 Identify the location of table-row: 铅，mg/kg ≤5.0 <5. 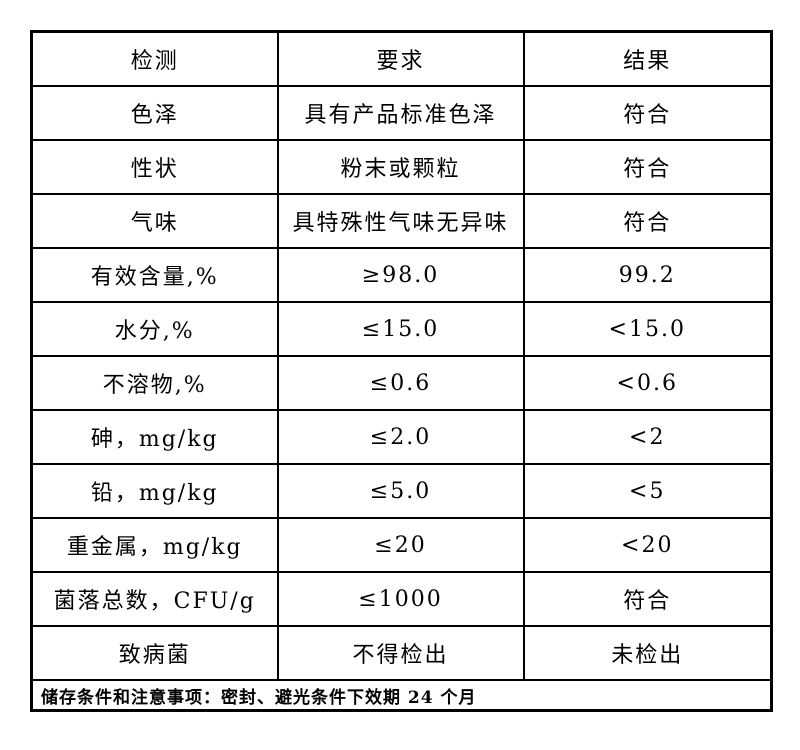
(401, 491).